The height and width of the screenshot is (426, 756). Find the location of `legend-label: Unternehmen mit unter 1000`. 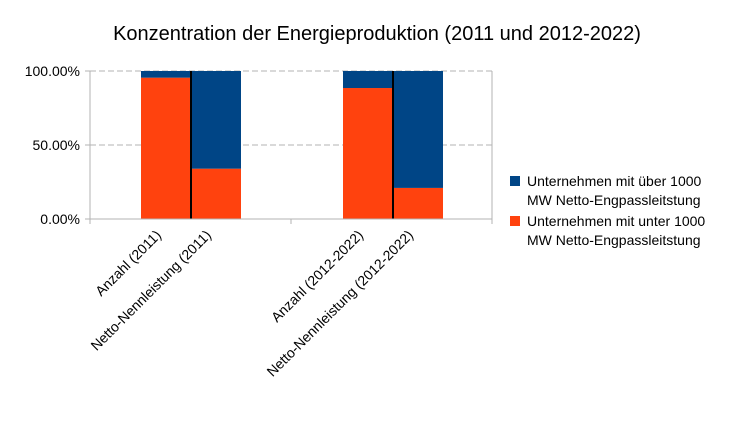

legend-label: Unternehmen mit unter 1000 is located at coordinates (616, 221).